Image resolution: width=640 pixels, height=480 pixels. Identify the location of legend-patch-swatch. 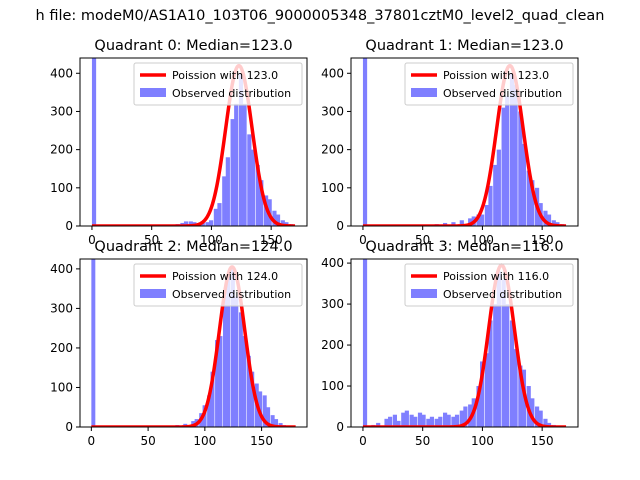
(424, 293).